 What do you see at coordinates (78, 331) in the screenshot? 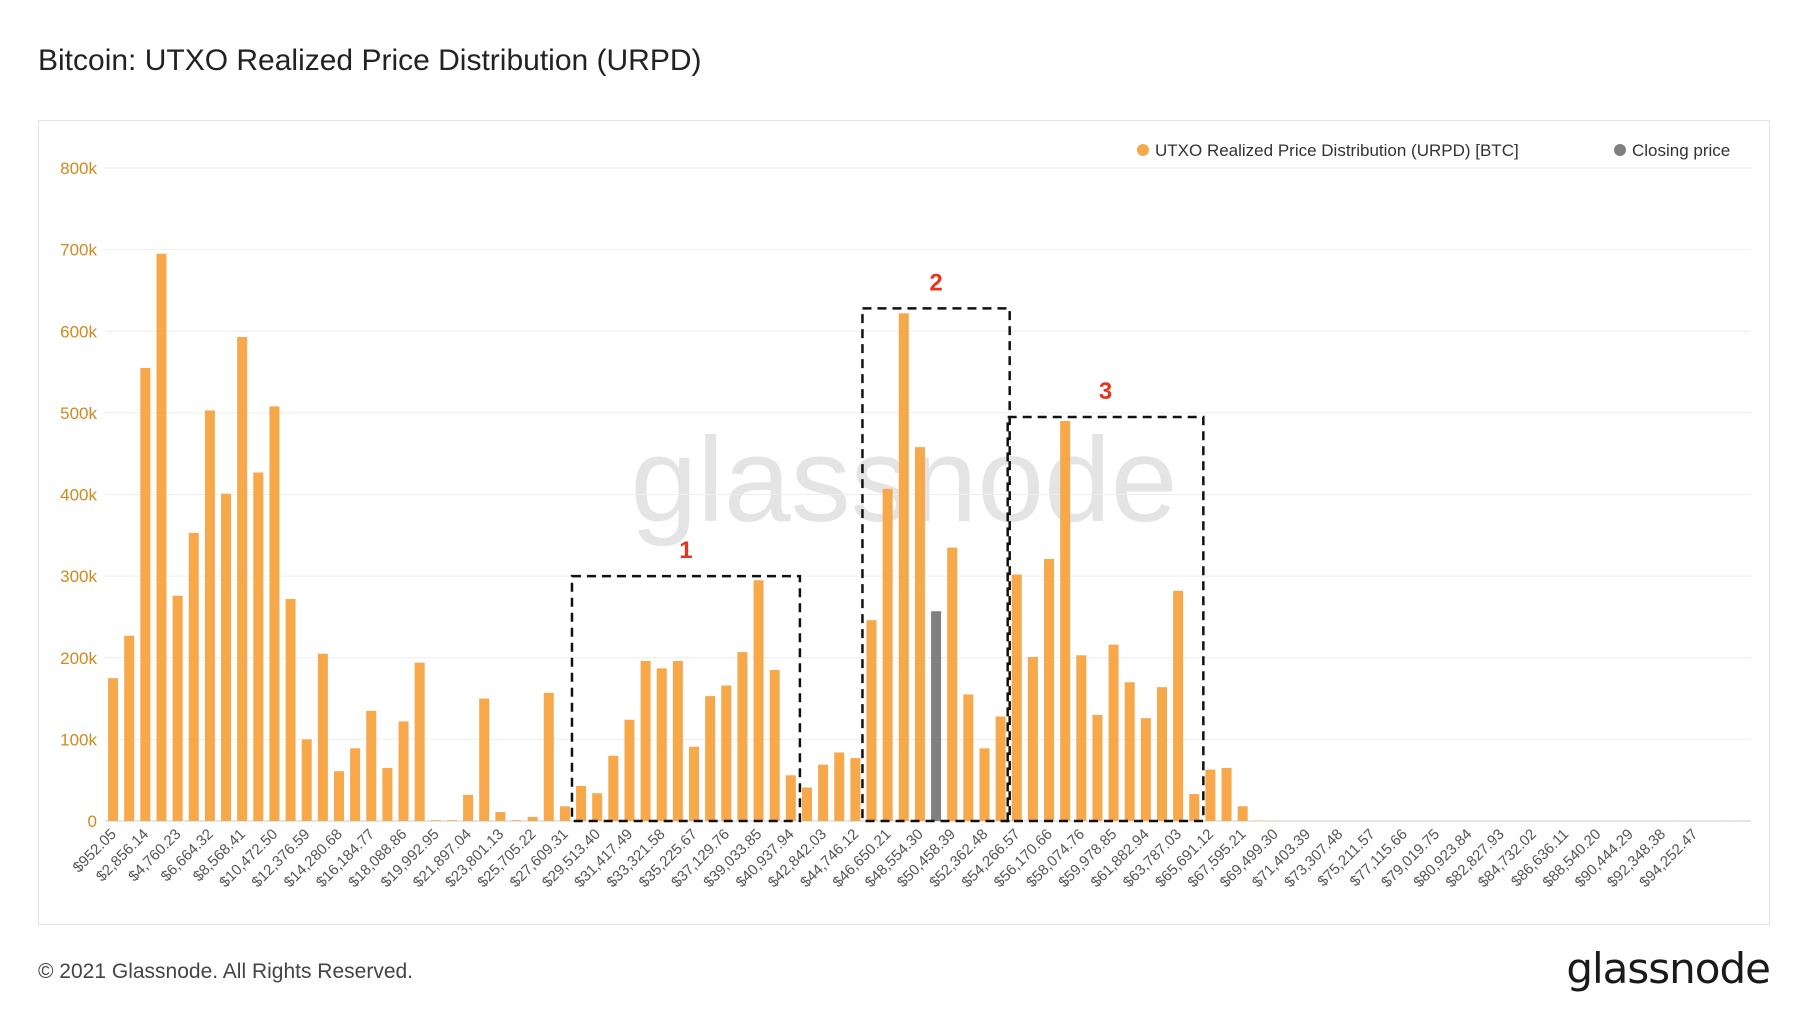
I see `y-tick-label: 600k` at bounding box center [78, 331].